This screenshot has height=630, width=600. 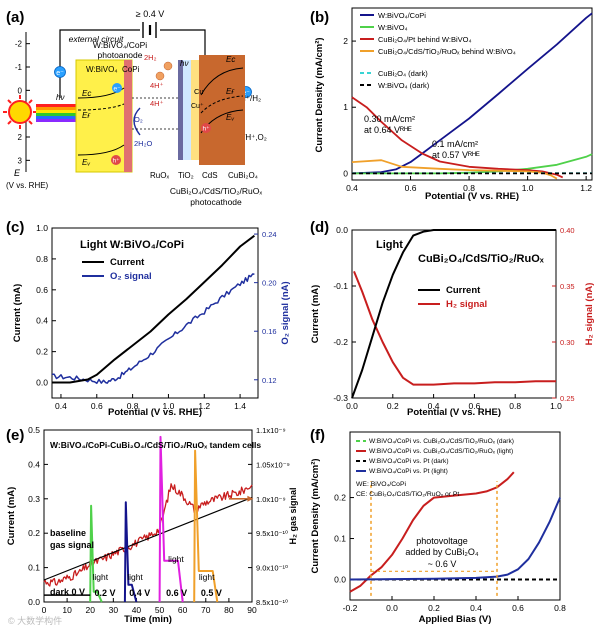 I want to click on carrier-label: h⁺, so click(x=115, y=161).